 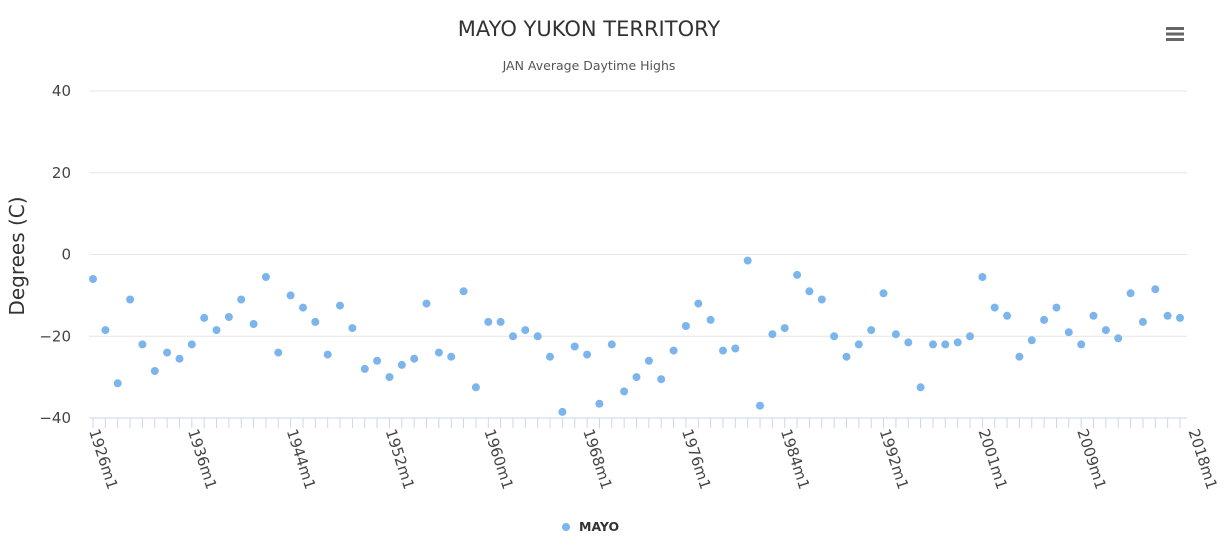 What do you see at coordinates (599, 526) in the screenshot?
I see `legend-label: MAYO` at bounding box center [599, 526].